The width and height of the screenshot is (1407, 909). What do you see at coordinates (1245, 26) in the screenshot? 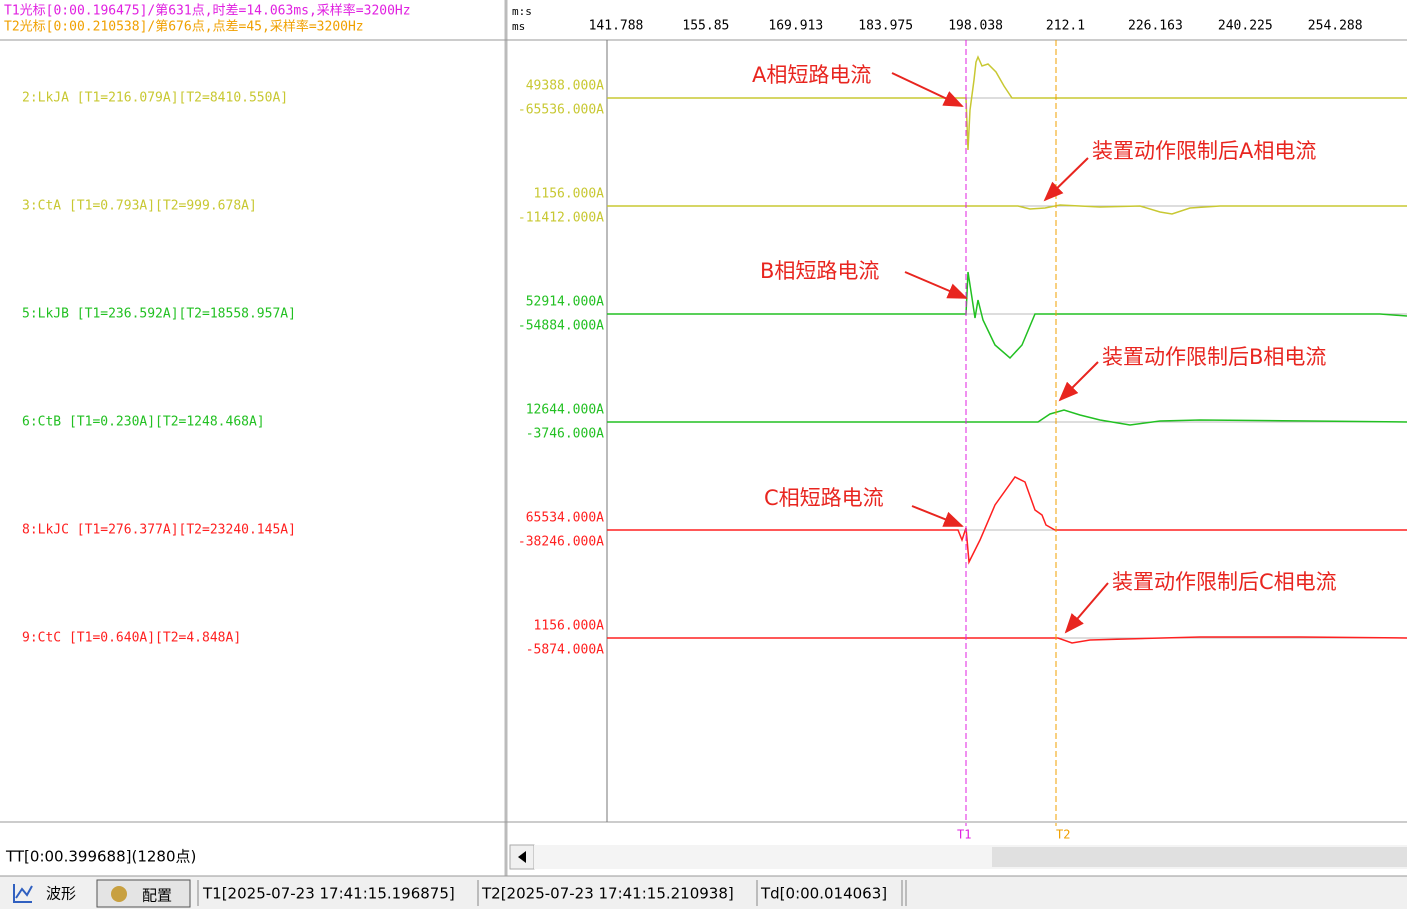
I see `time-tick-label: 240.225` at bounding box center [1245, 26].